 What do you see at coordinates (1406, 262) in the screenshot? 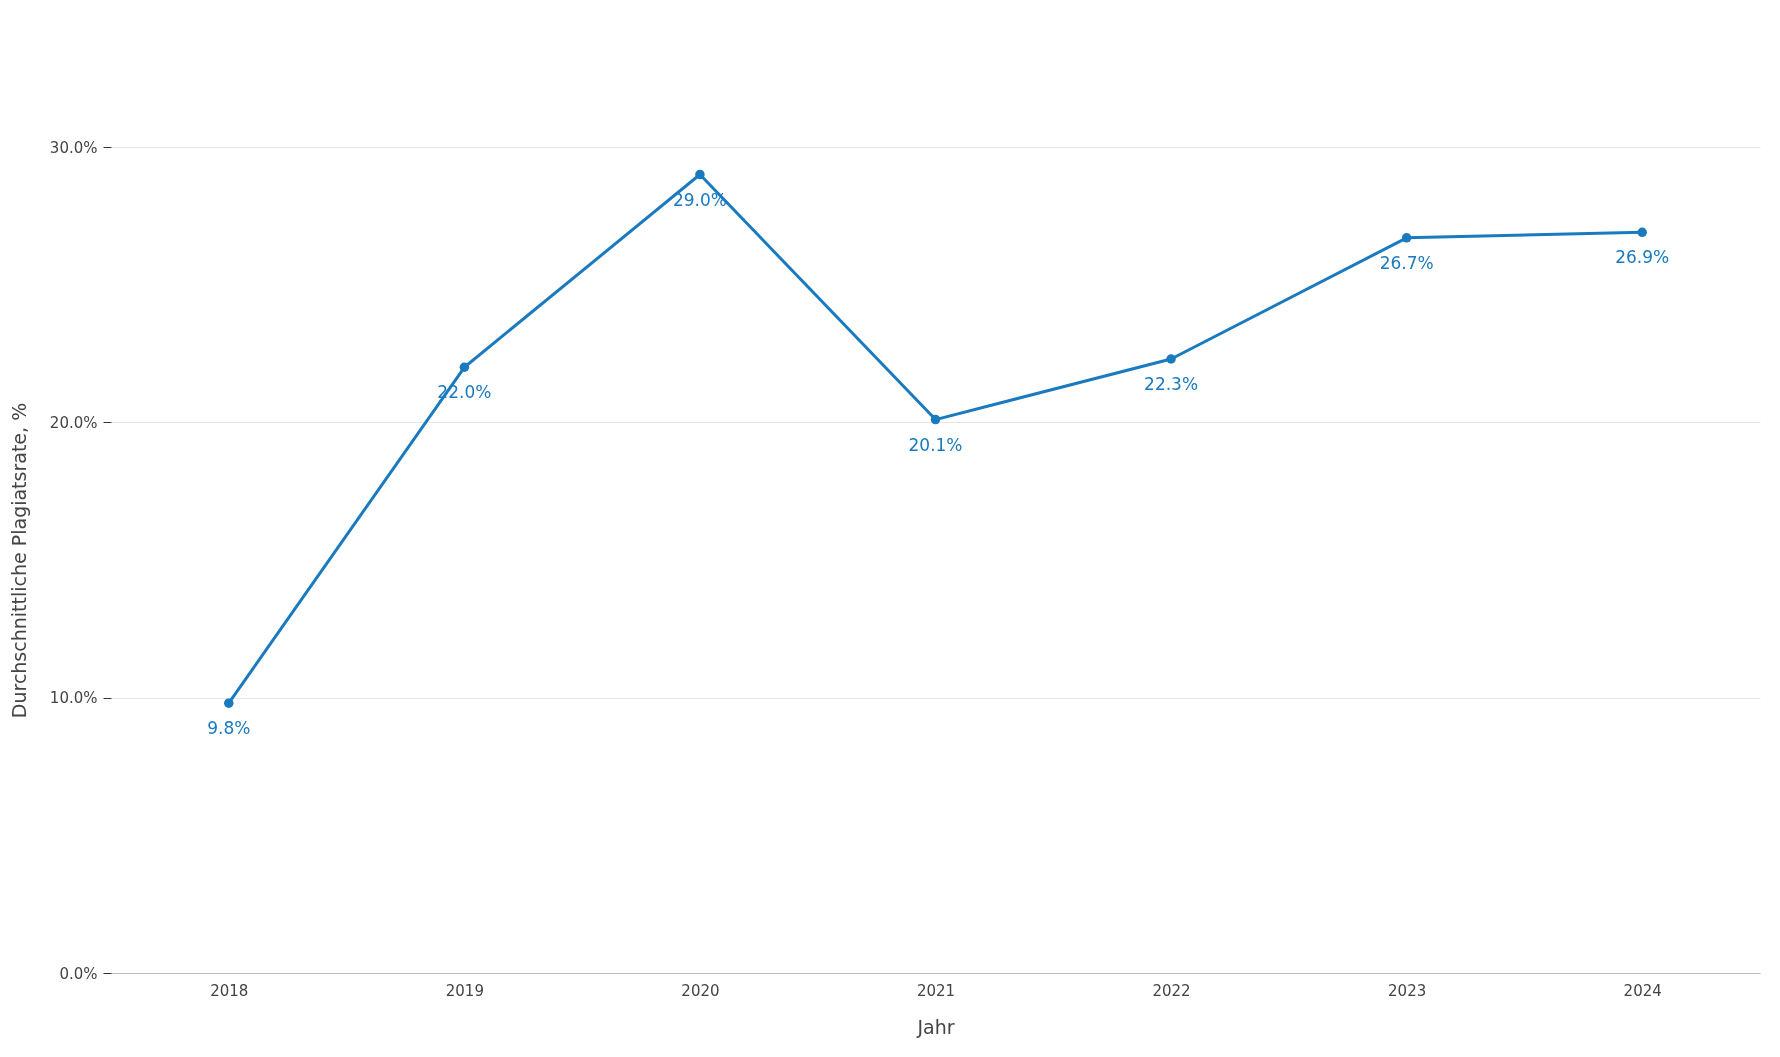
I see `data-label: 26.7%` at bounding box center [1406, 262].